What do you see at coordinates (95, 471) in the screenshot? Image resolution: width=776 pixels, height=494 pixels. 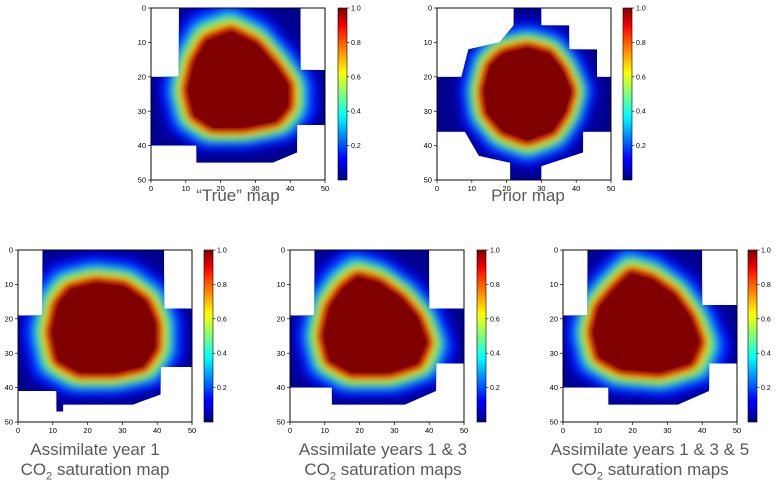 I see `caption-line: CO2 saturation map` at bounding box center [95, 471].